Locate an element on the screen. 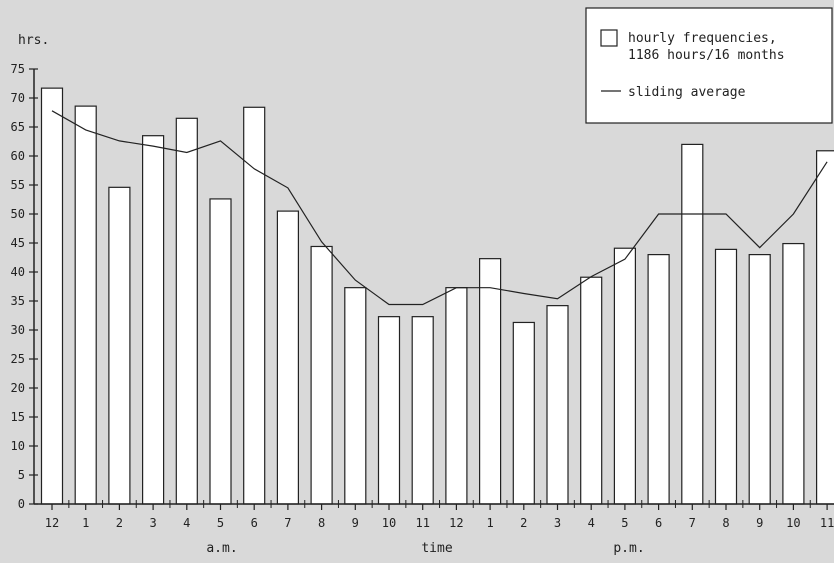  y-tick-label: 25 is located at coordinates (18, 359).